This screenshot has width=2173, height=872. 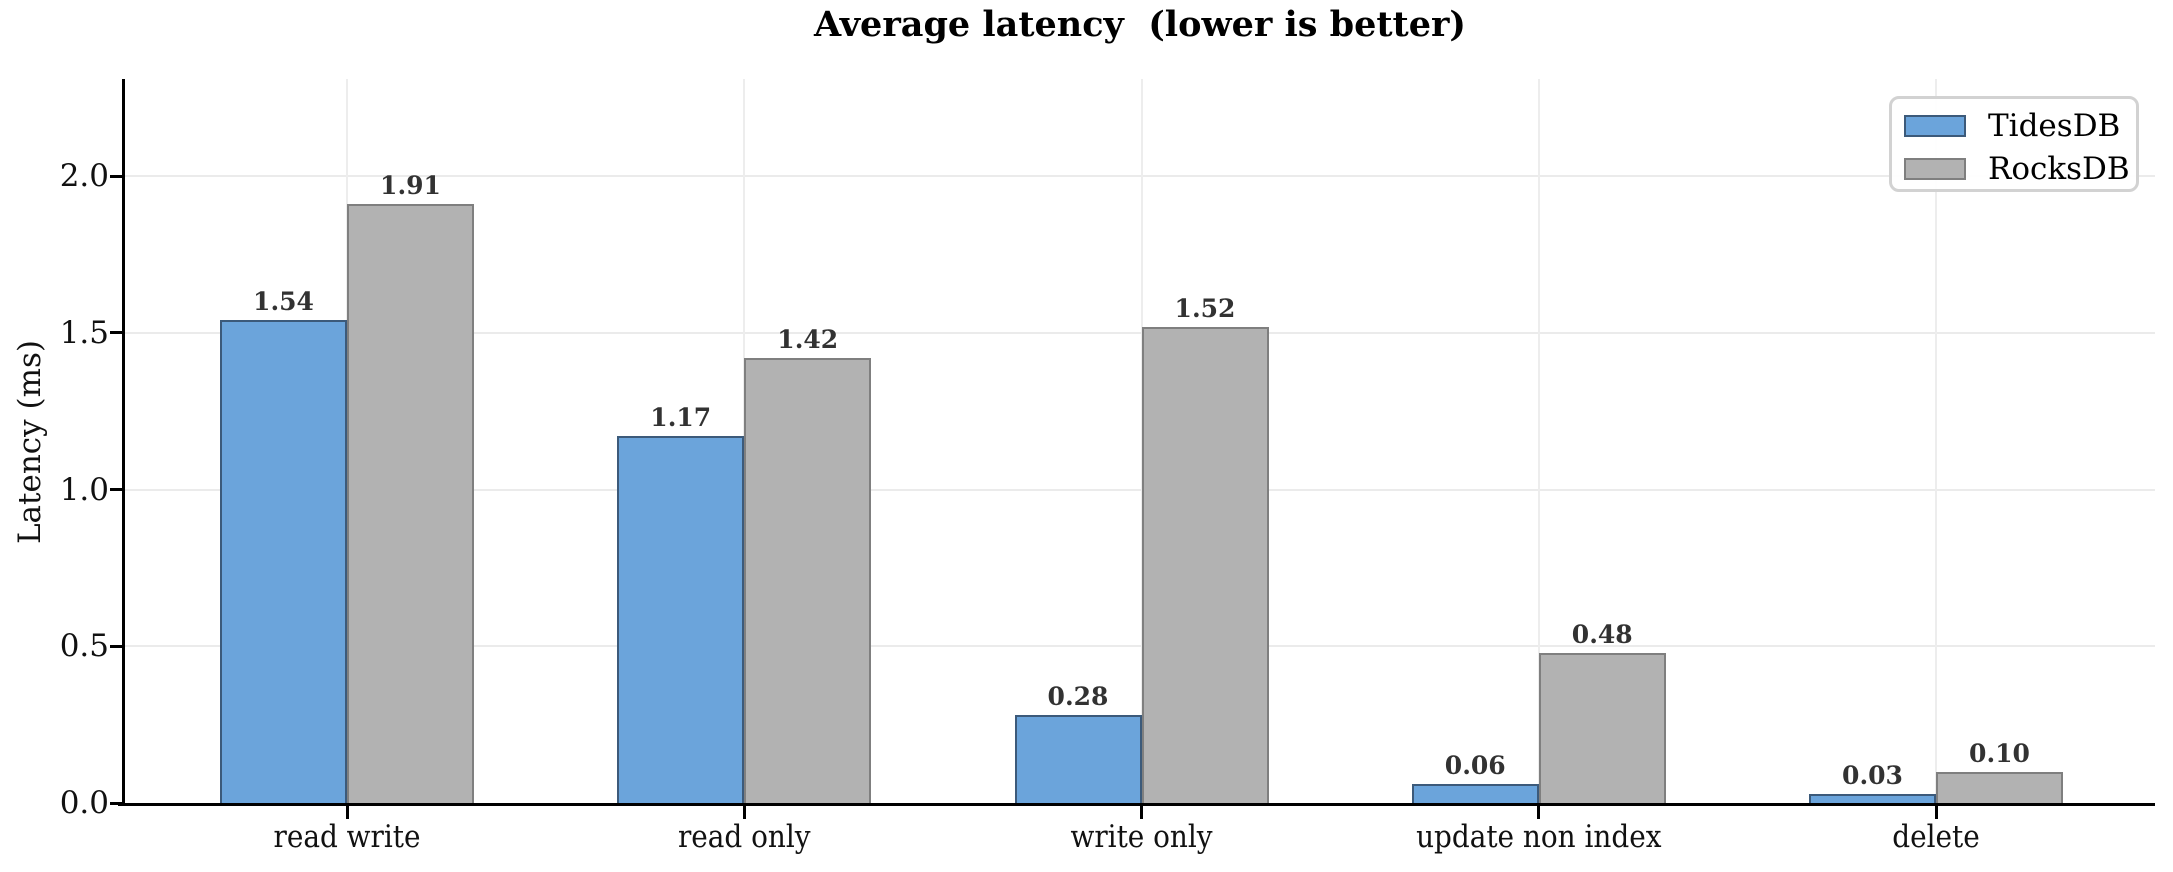 I want to click on x-category-label: update non index, so click(x=1539, y=837).